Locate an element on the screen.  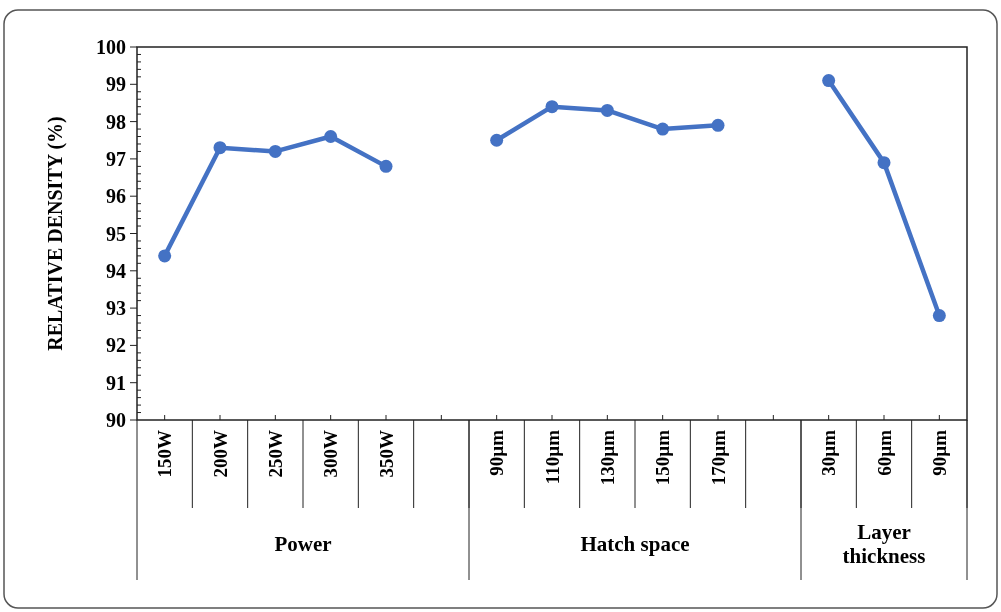
x-tick-label: 150µm is located at coordinates (663, 457).